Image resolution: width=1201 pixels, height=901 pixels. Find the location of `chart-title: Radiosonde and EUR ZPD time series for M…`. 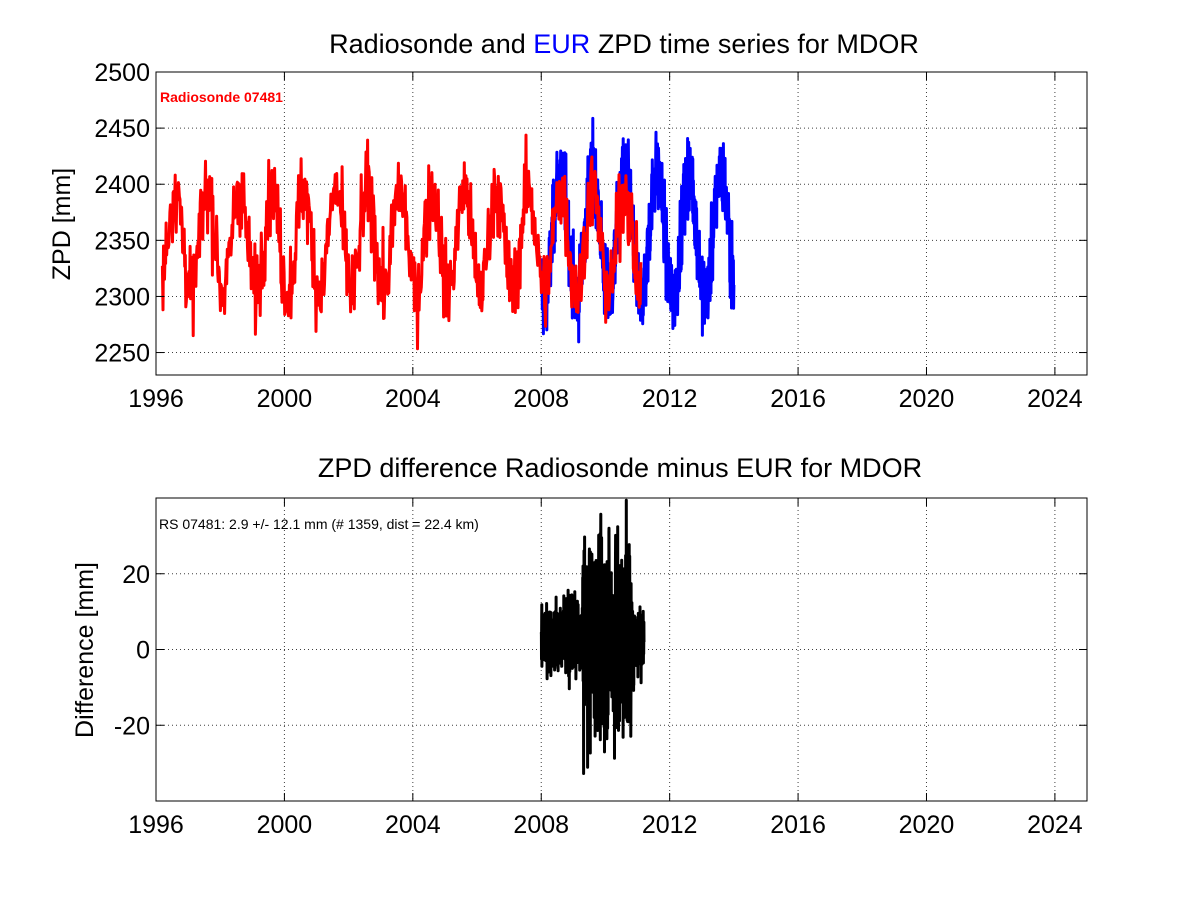

chart-title: Radiosonde and EUR ZPD time series for M… is located at coordinates (624, 44).